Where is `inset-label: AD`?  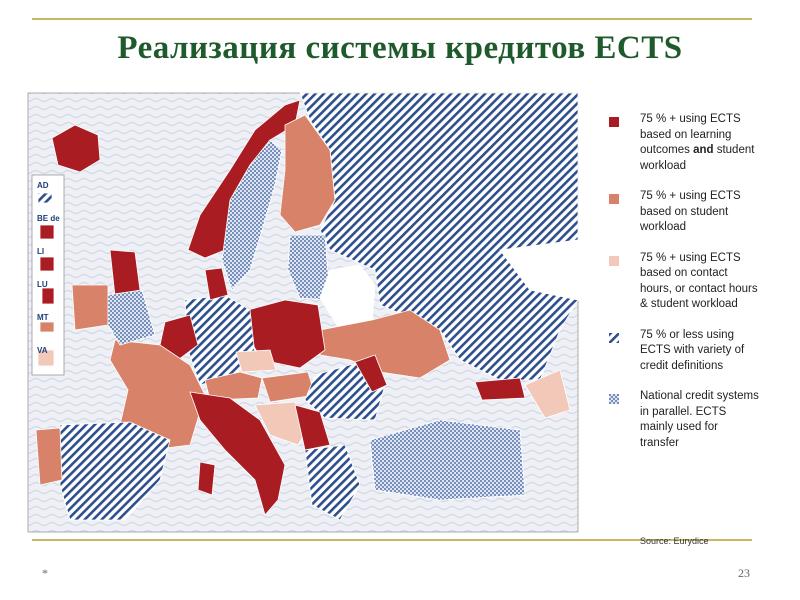 inset-label: AD is located at coordinates (43, 185).